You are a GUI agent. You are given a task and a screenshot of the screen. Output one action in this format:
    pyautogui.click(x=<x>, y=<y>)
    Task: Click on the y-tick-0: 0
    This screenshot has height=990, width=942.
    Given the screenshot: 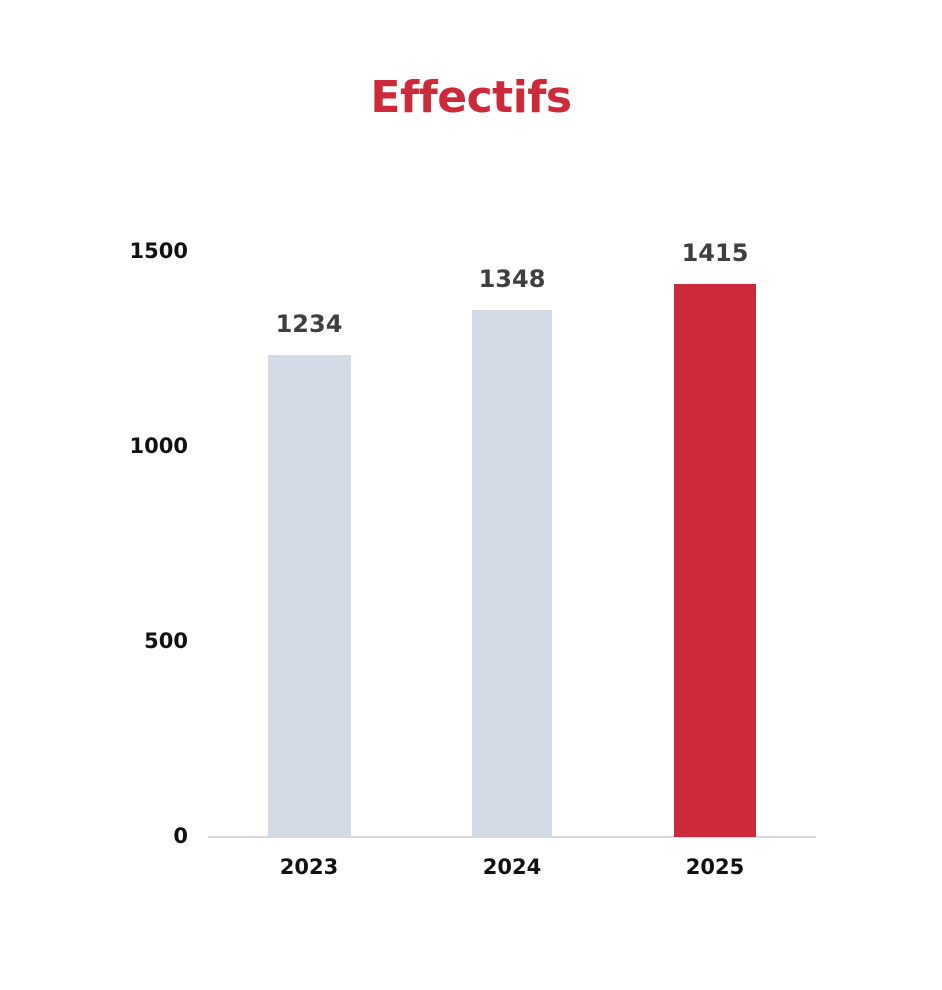 What is the action you would take?
    pyautogui.click(x=180, y=836)
    